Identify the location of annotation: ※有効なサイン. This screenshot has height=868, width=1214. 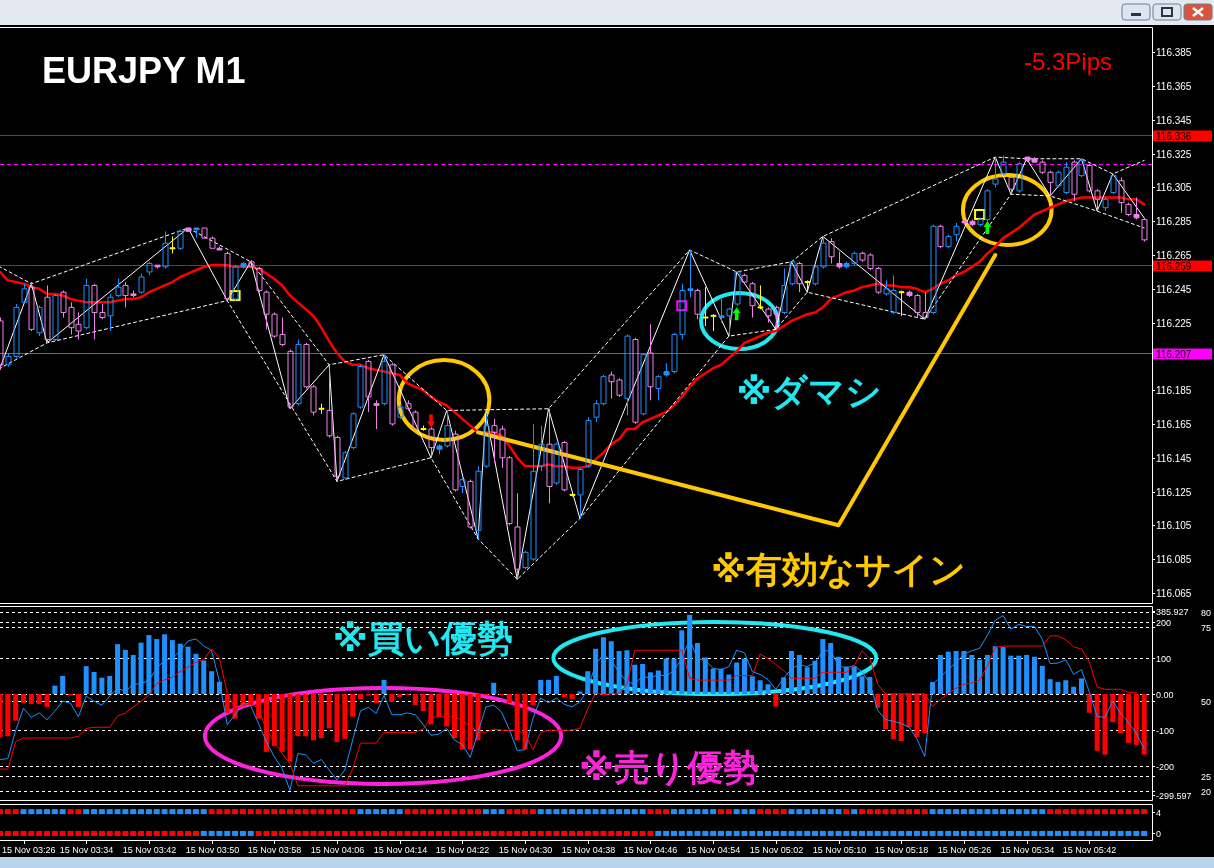
(838, 569).